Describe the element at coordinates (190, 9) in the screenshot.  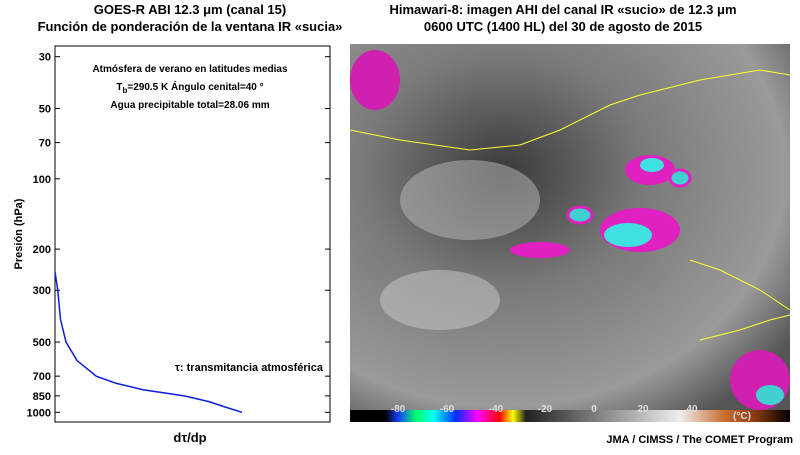
I see `chart-title: GOES-R ABI 12.3 μm (canal 15)` at that location.